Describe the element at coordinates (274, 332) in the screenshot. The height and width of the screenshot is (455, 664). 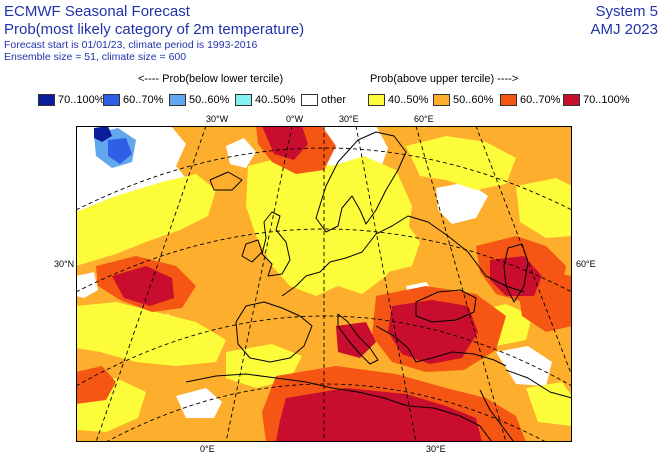
I see `coastline-iberia` at that location.